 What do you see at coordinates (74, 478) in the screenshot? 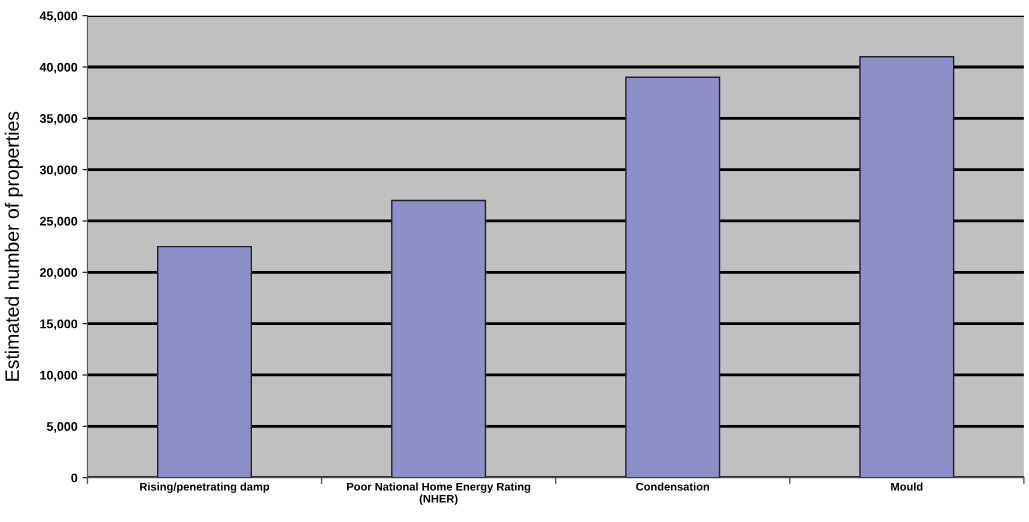
I see `y-tick-label: 0` at bounding box center [74, 478].